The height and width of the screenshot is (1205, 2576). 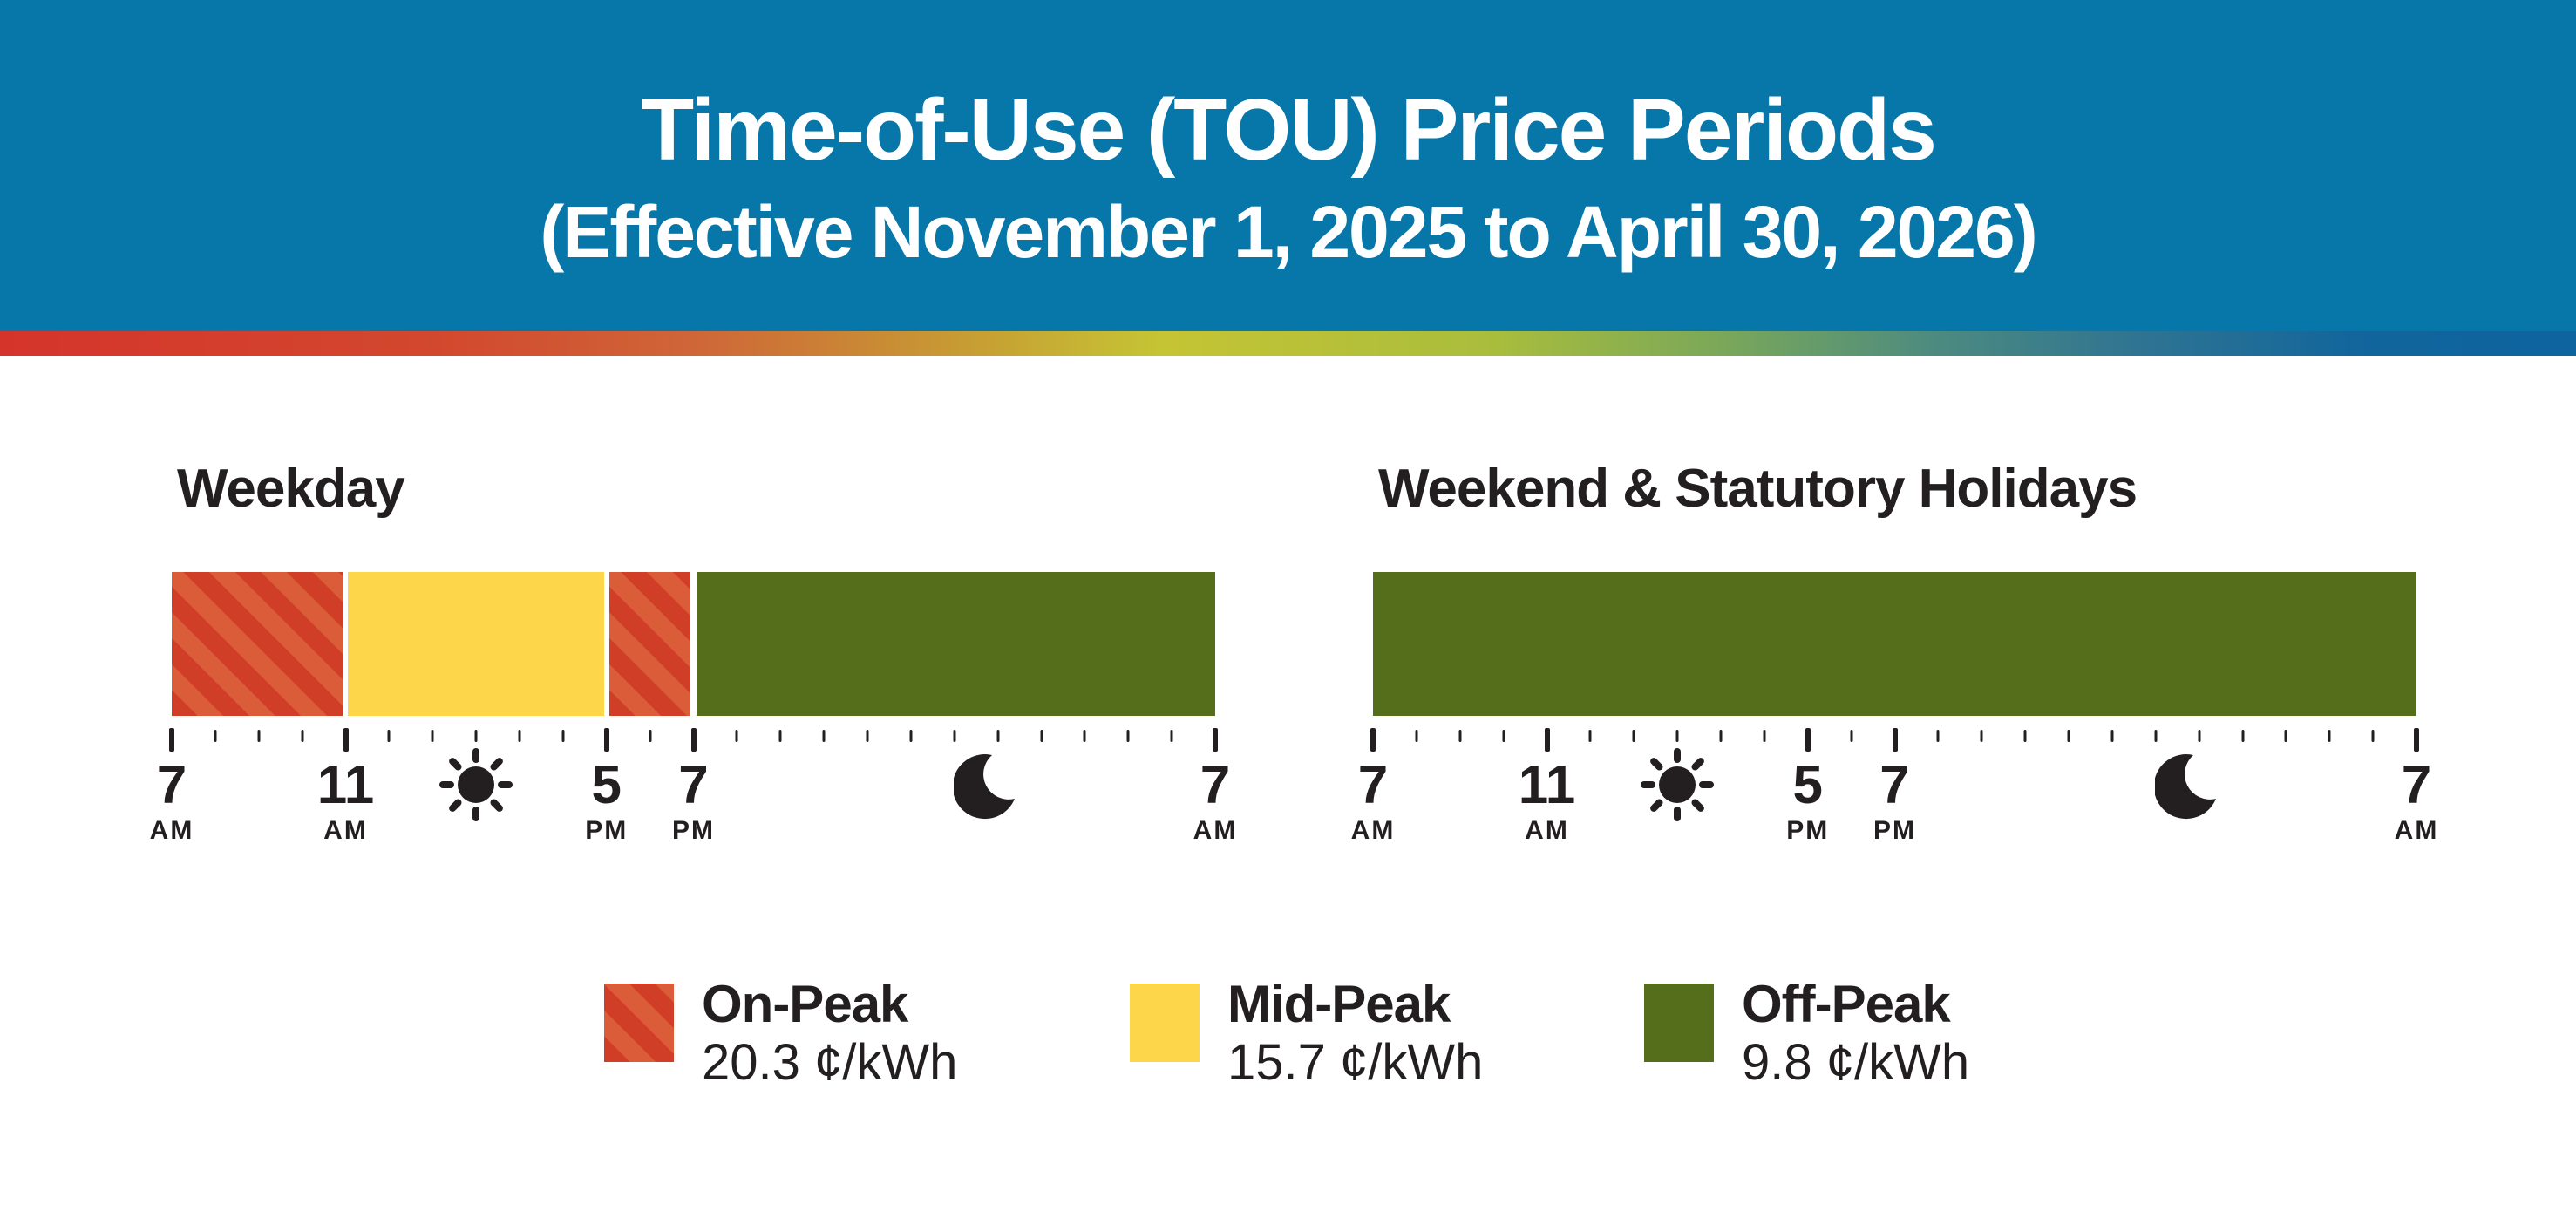 What do you see at coordinates (1847, 1004) in the screenshot?
I see `off-peak-label: Off-Peak` at bounding box center [1847, 1004].